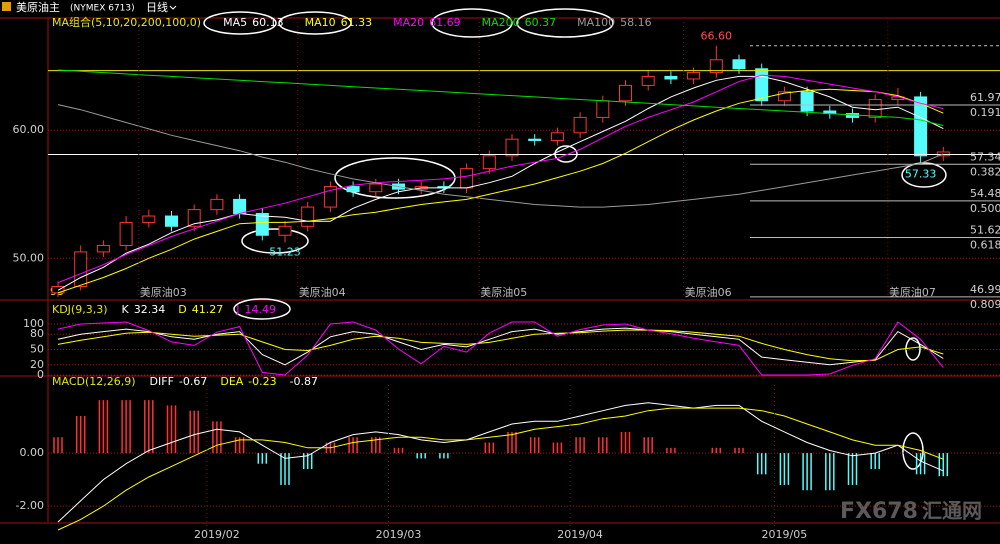 This screenshot has width=1000, height=544. Describe the element at coordinates (37, 349) in the screenshot. I see `y-tick-label: 50` at that location.